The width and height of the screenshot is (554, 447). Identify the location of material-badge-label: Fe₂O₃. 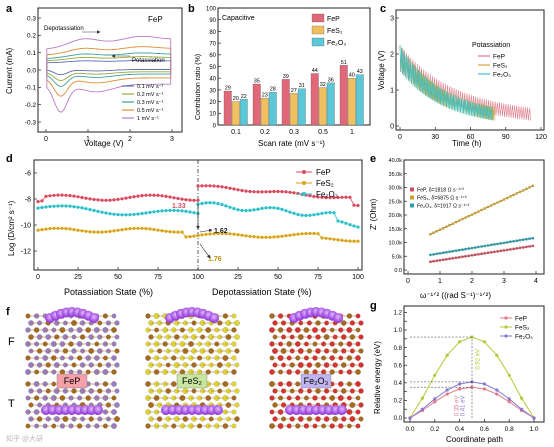
(316, 381).